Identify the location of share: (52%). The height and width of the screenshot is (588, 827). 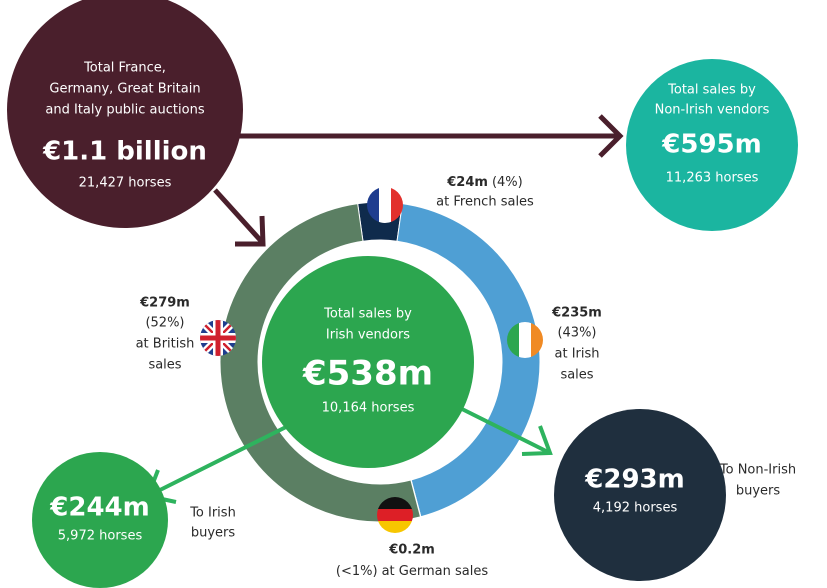
(164, 323).